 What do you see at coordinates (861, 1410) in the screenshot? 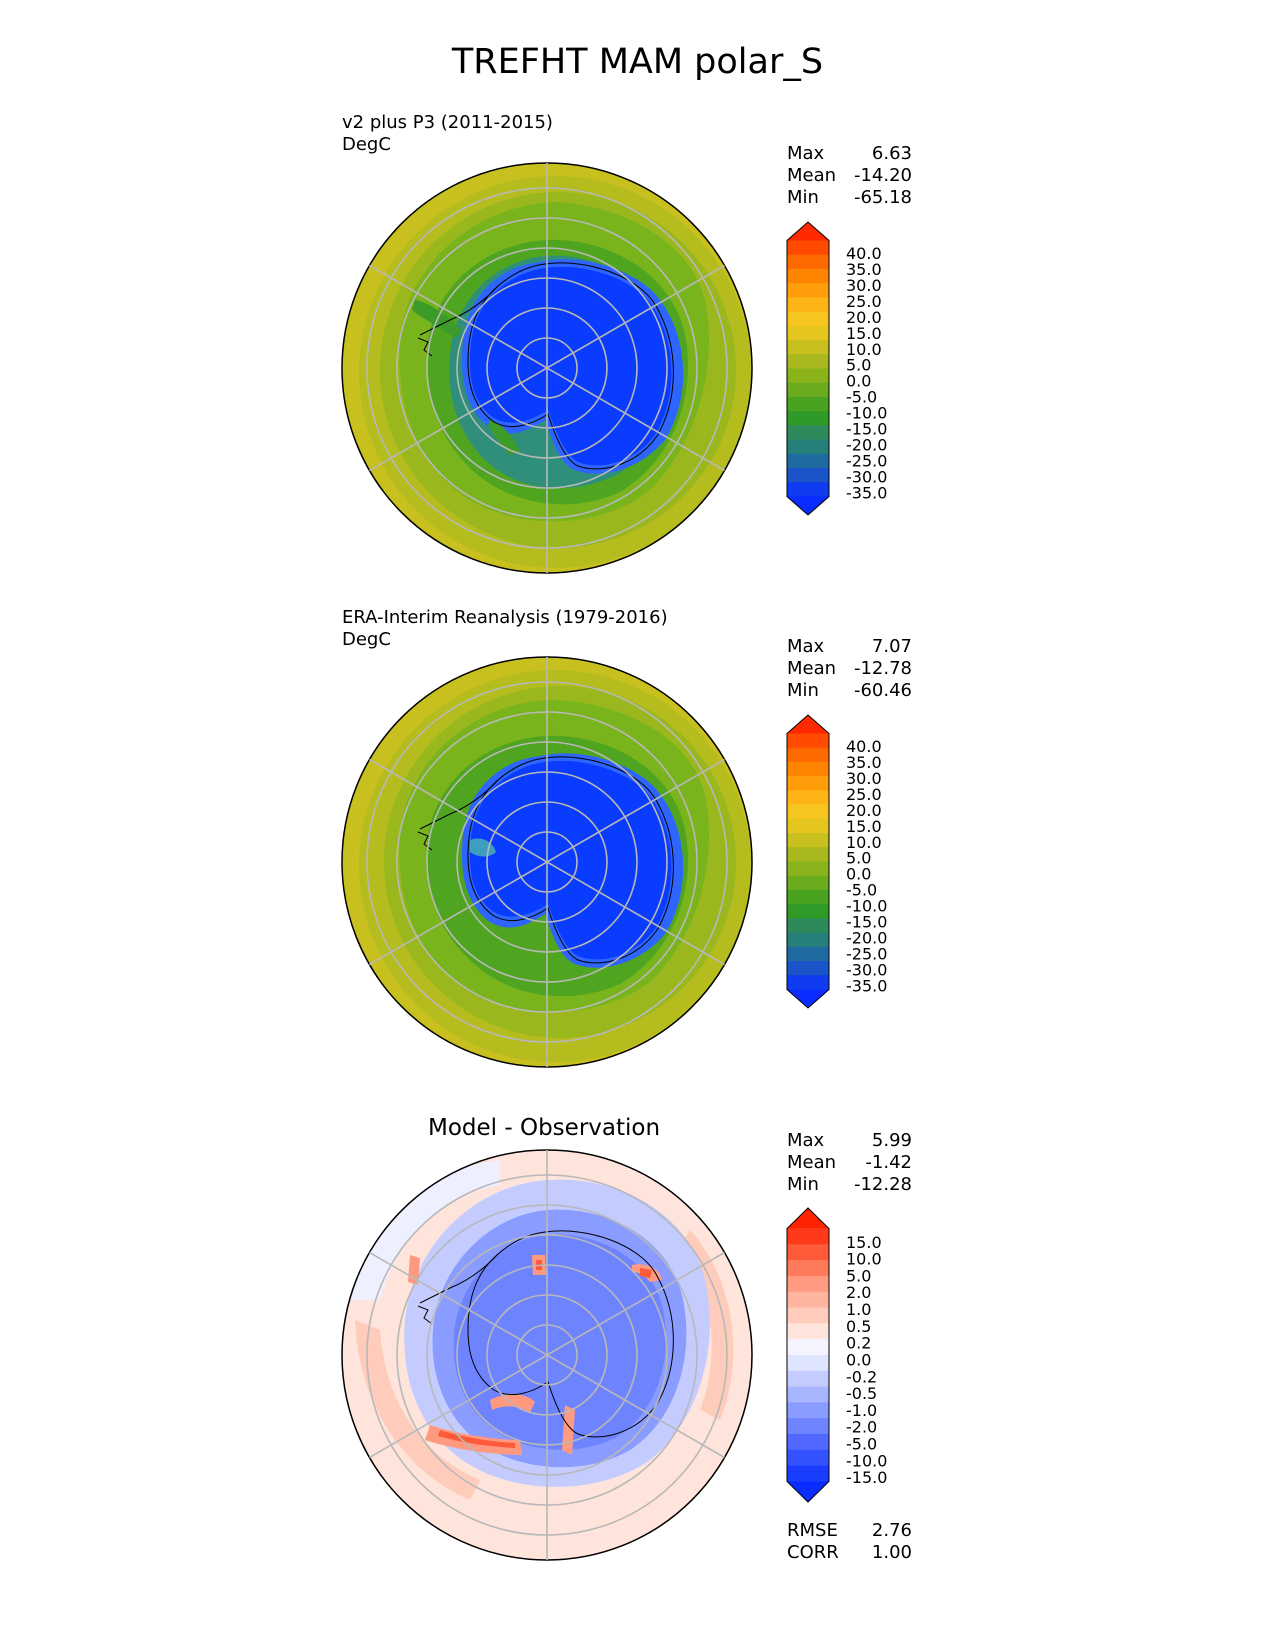
I see `colorbar-tick-label: -1.0` at bounding box center [861, 1410].